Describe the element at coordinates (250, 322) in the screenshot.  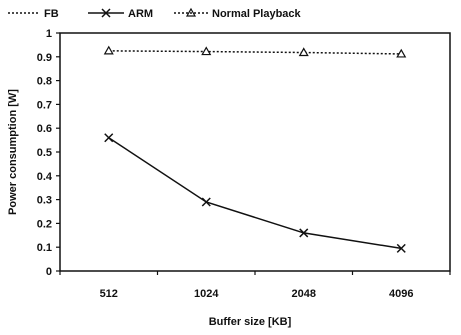
I see `x-axis-title: Buffer size [KB]` at that location.